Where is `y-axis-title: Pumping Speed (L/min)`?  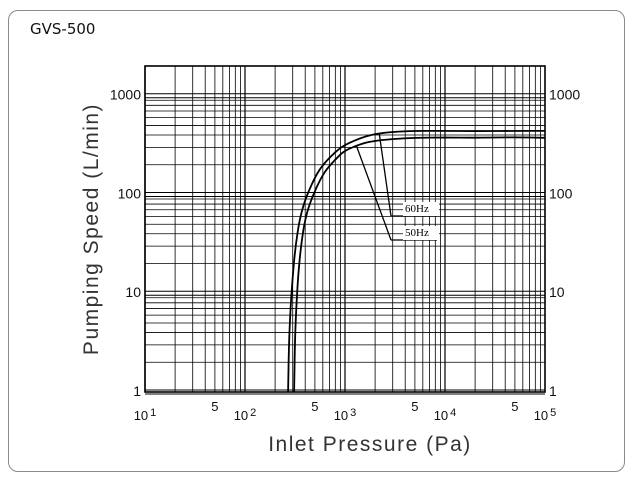
y-axis-title: Pumping Speed (L/min) is located at coordinates (91, 229).